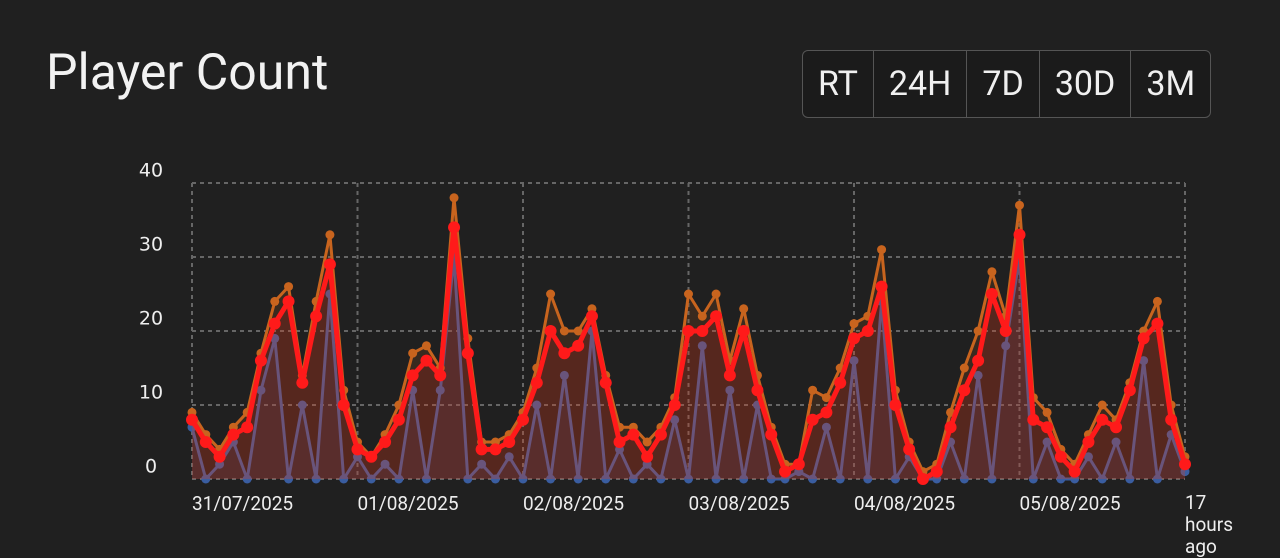 This screenshot has width=1280, height=558. Describe the element at coordinates (151, 393) in the screenshot. I see `y-tick-label: 10` at that location.